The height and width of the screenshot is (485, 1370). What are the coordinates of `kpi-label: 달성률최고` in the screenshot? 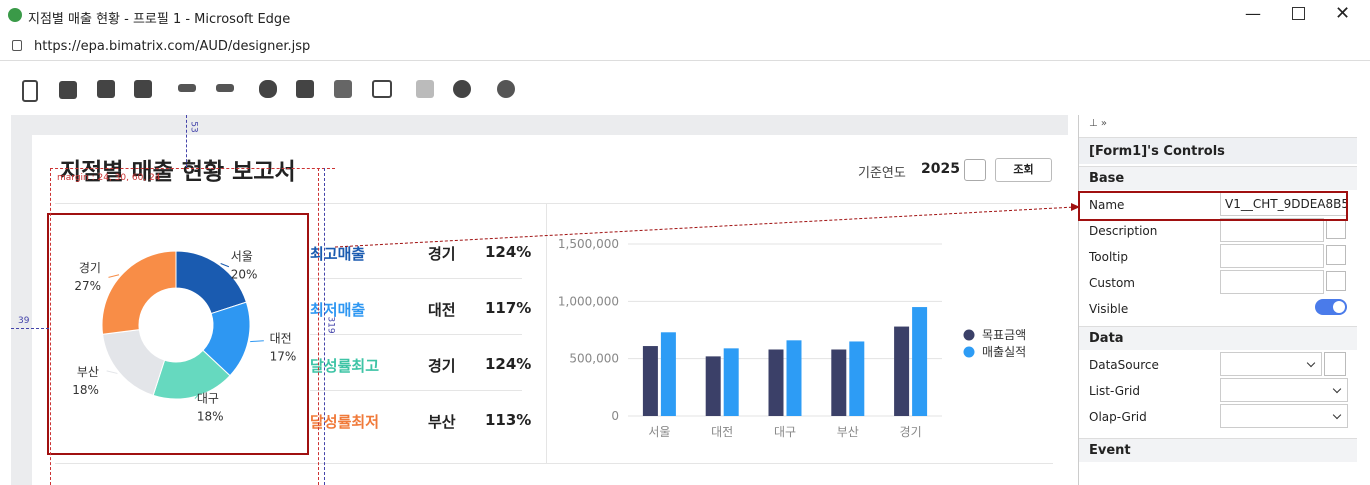 It's located at (345, 366).